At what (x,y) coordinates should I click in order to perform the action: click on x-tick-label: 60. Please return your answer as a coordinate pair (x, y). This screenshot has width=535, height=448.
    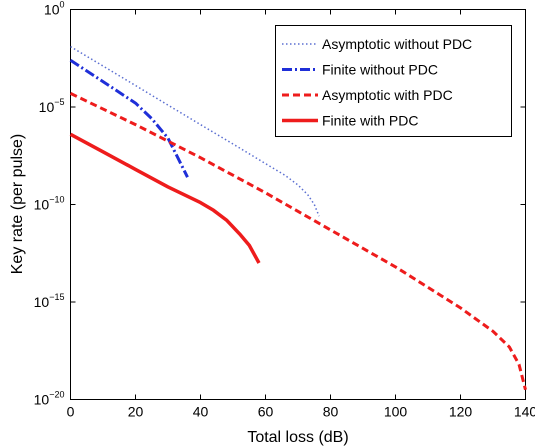
    Looking at the image, I should click on (266, 412).